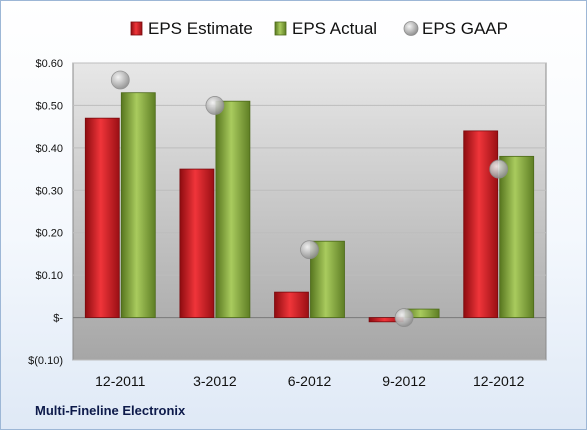 This screenshot has width=587, height=431. I want to click on y-tick-label: $0.10, so click(49, 276).